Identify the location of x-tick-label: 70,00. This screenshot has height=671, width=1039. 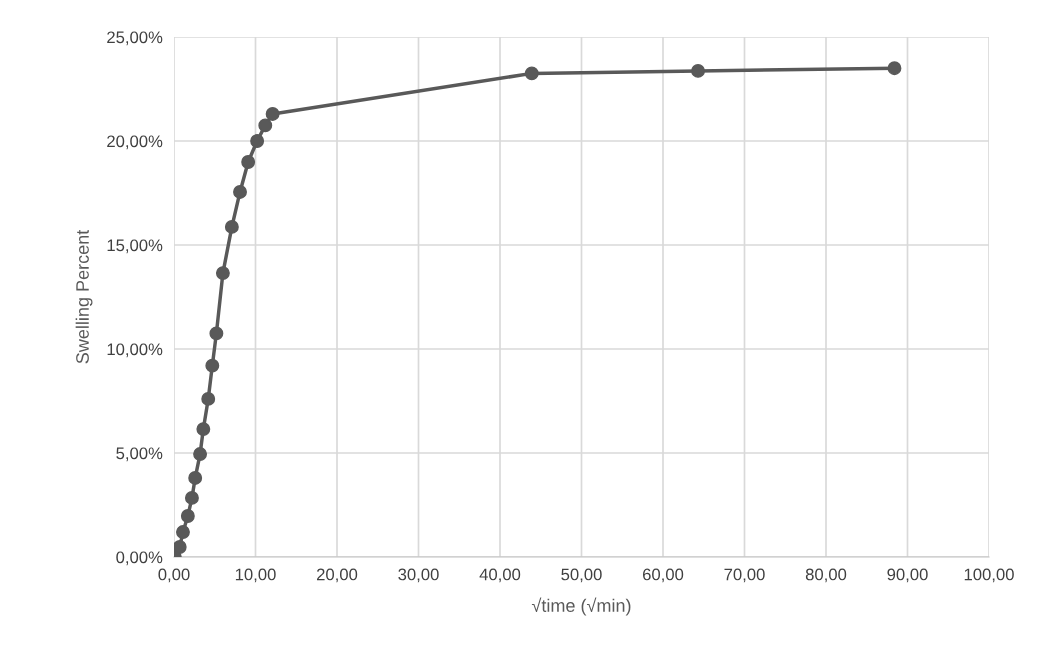
(744, 575).